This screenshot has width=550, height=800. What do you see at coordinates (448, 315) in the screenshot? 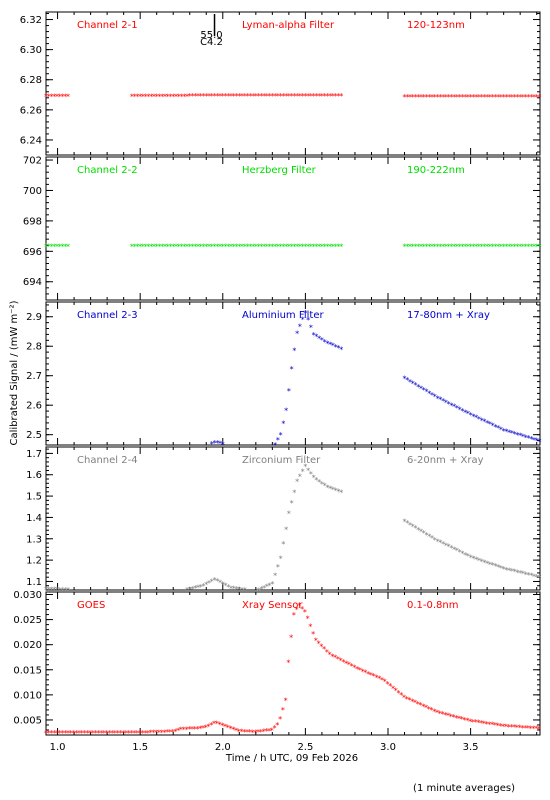
I see `band-label: 17-80nm + Xray` at bounding box center [448, 315].